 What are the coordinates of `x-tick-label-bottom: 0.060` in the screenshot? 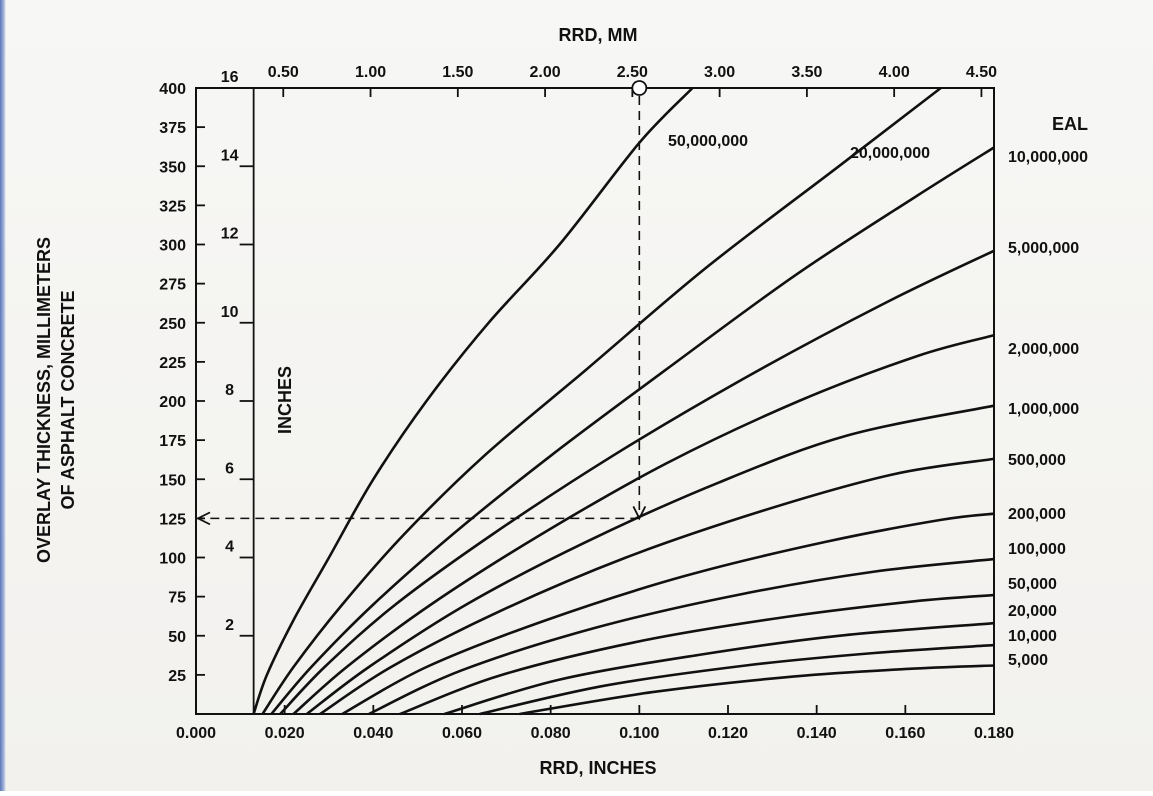 It's located at (462, 733).